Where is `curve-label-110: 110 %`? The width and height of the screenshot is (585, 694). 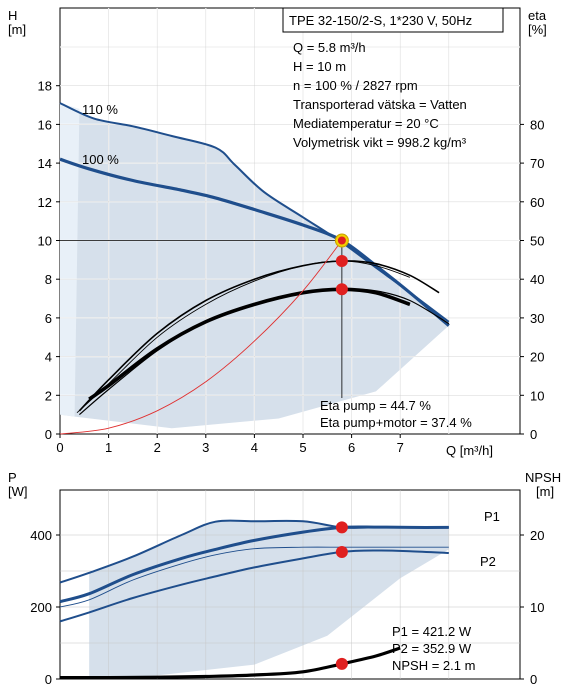
curve-label-110: 110 % is located at coordinates (100, 109).